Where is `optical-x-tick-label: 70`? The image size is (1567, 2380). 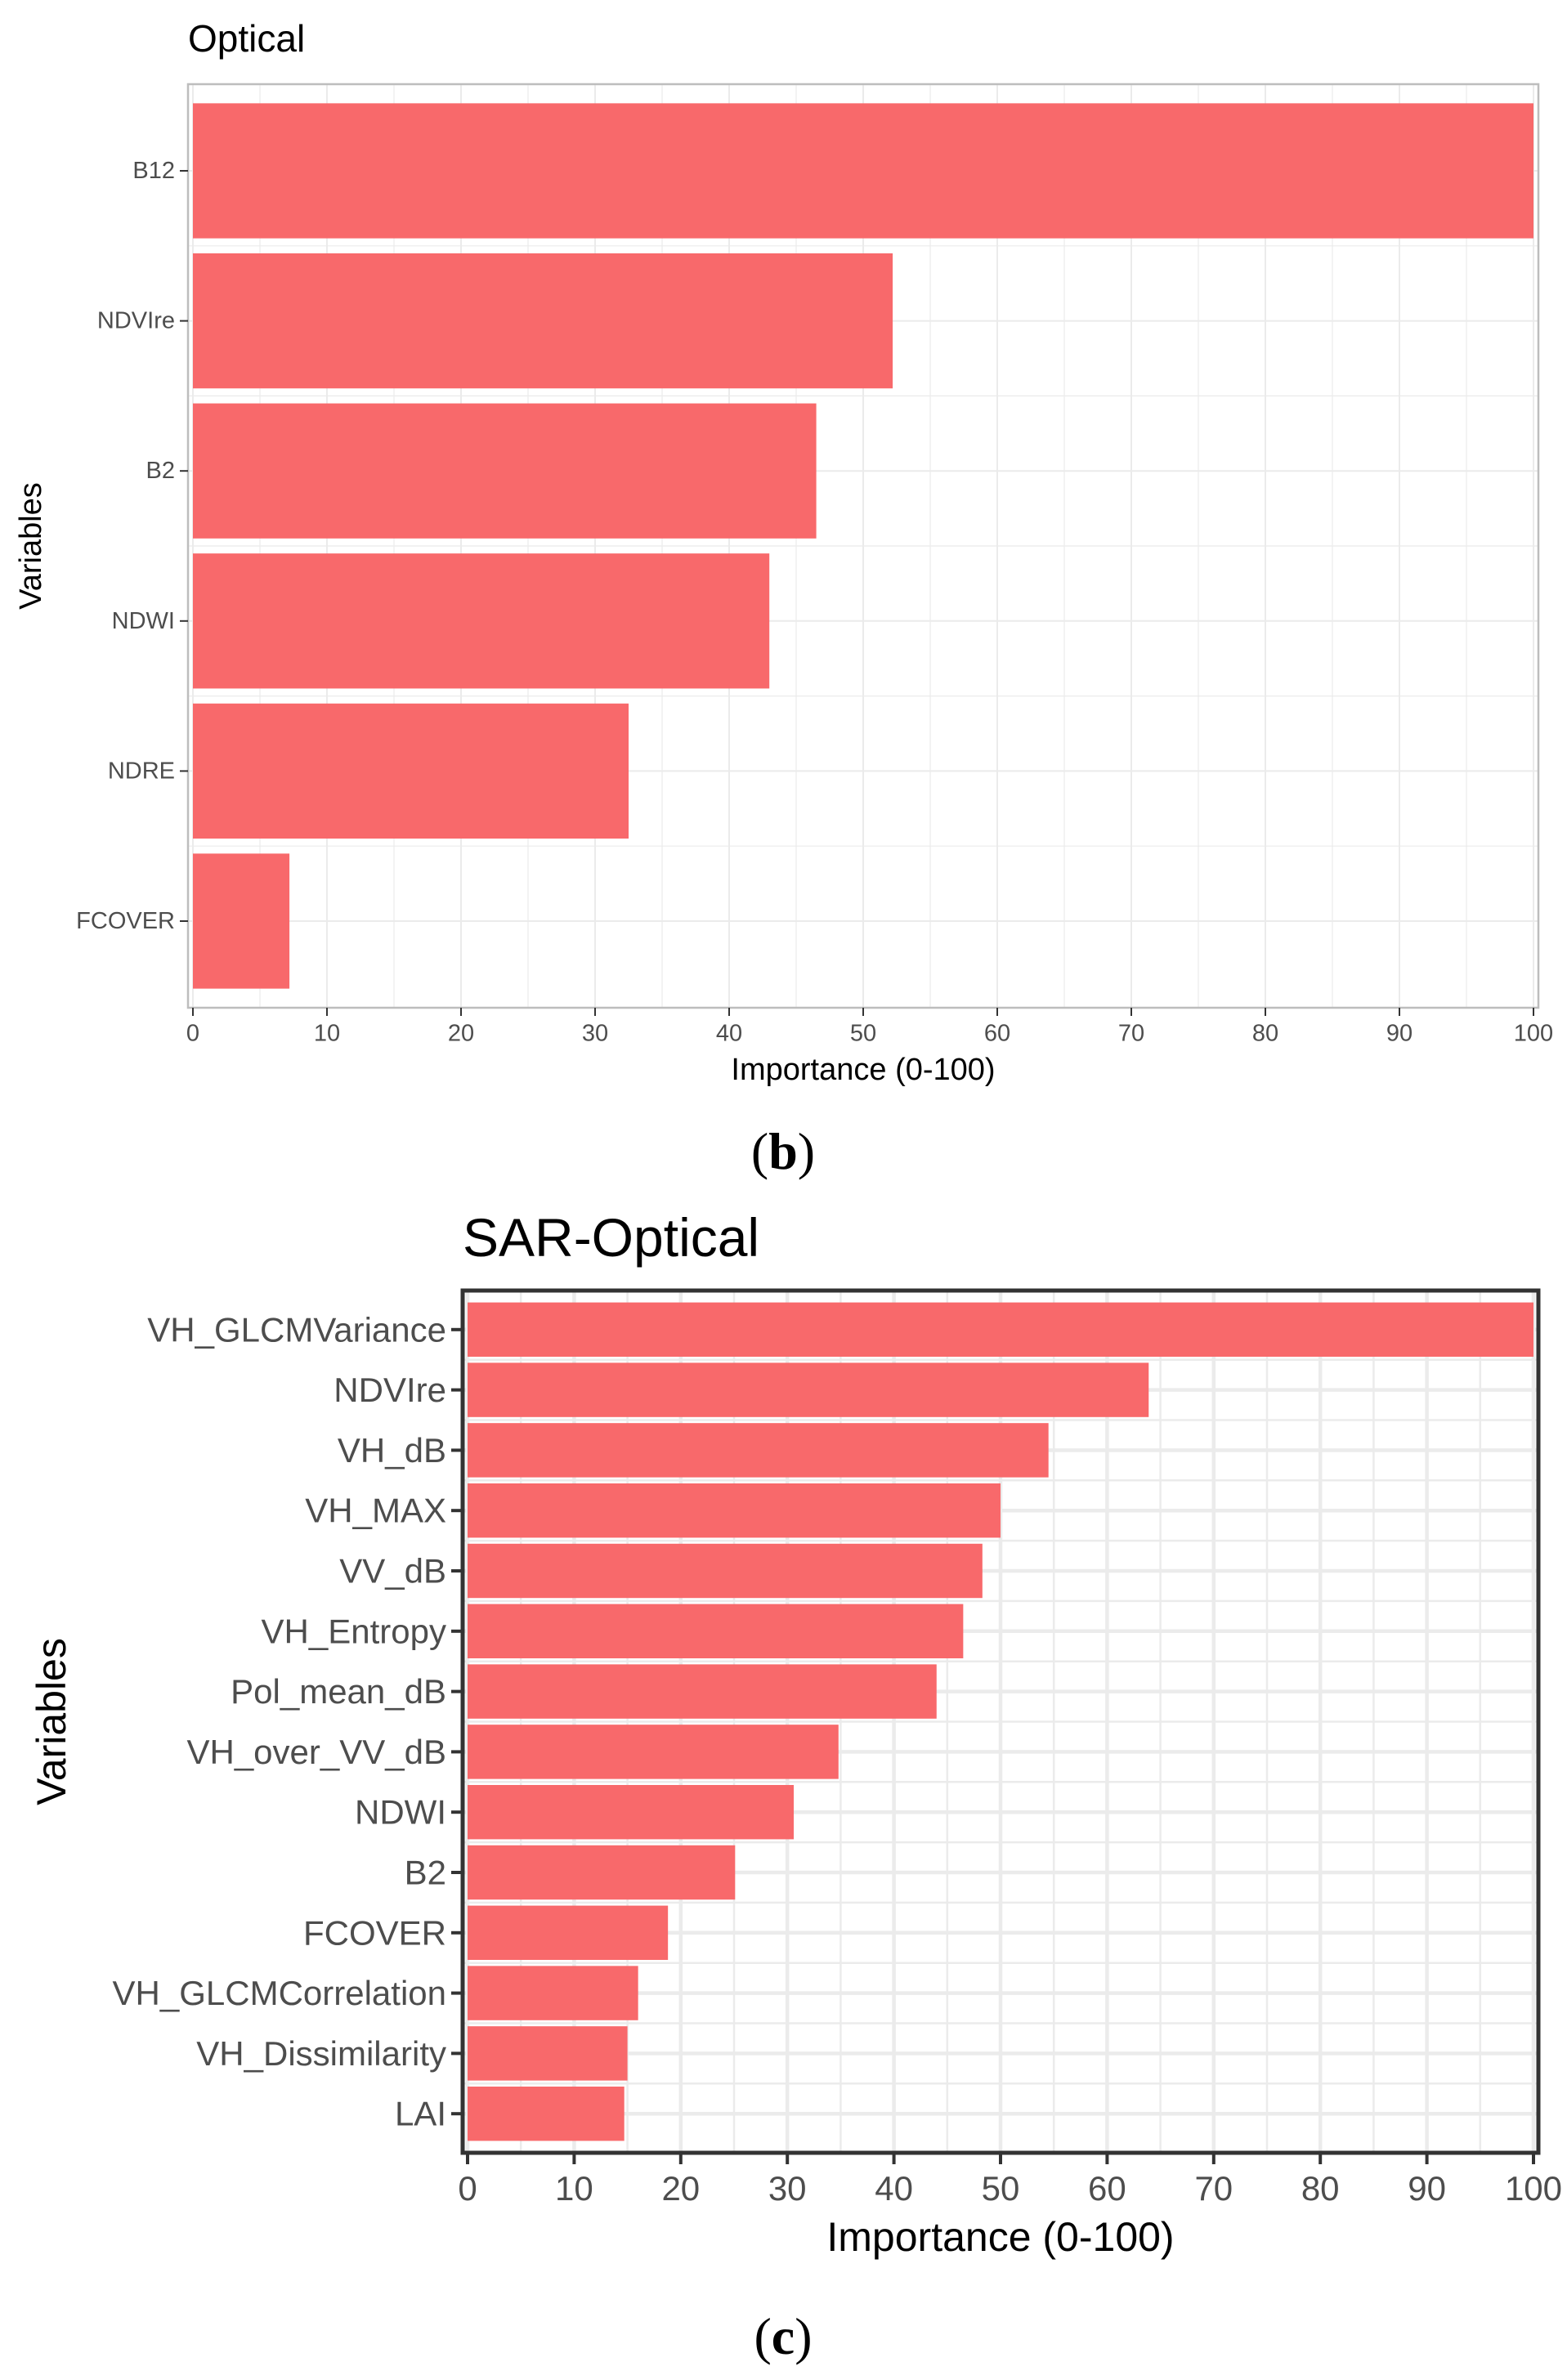
optical-x-tick-label: 70 is located at coordinates (1131, 1033).